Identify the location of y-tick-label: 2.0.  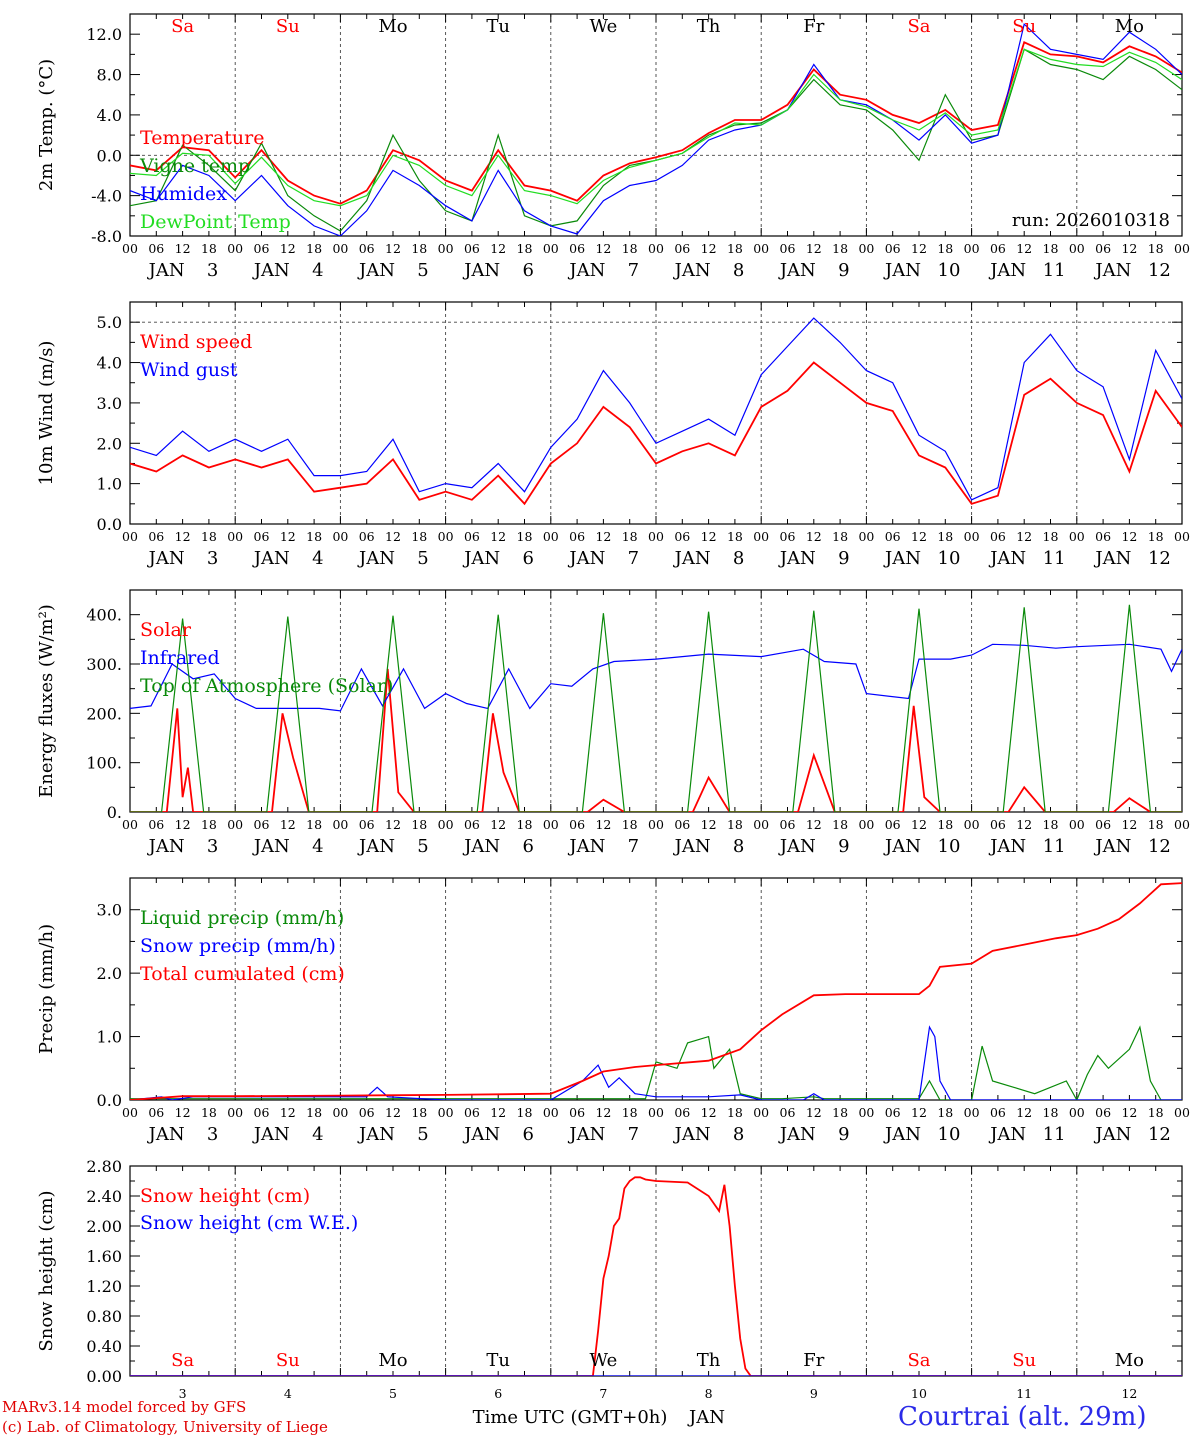
(109, 443).